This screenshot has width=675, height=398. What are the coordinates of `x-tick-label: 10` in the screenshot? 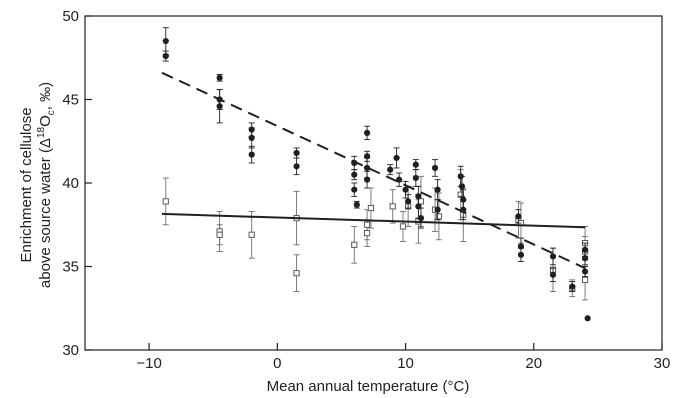 It's located at (405, 363).